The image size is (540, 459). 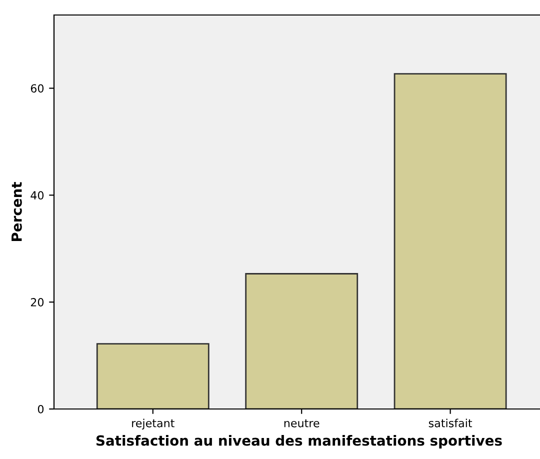 What do you see at coordinates (37, 302) in the screenshot?
I see `y-tick-label: 20` at bounding box center [37, 302].